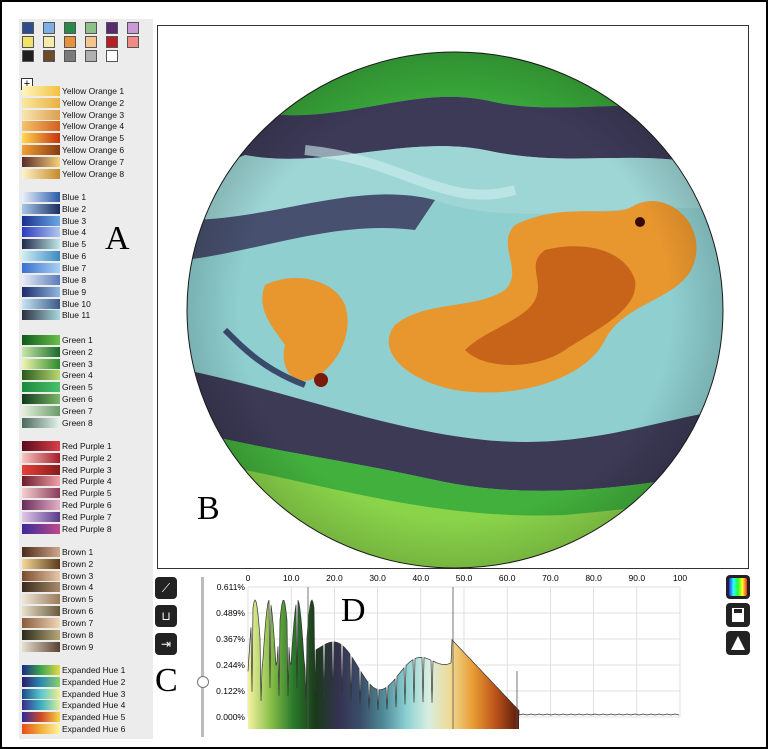 Image resolution: width=768 pixels, height=749 pixels. Describe the element at coordinates (57, 411) in the screenshot. I see `palette-item: Green 7` at that location.